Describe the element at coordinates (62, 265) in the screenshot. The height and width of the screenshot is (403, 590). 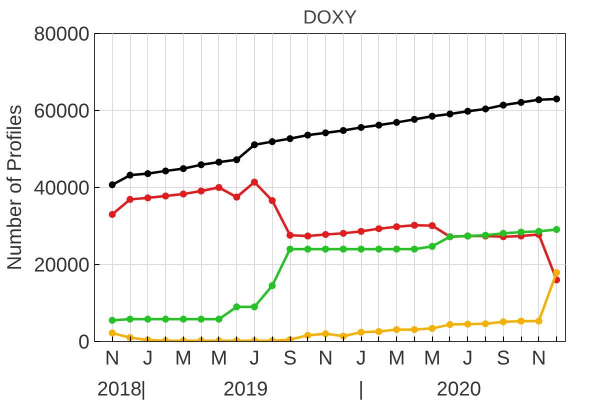
I see `y-tick-label: 20000` at that location.